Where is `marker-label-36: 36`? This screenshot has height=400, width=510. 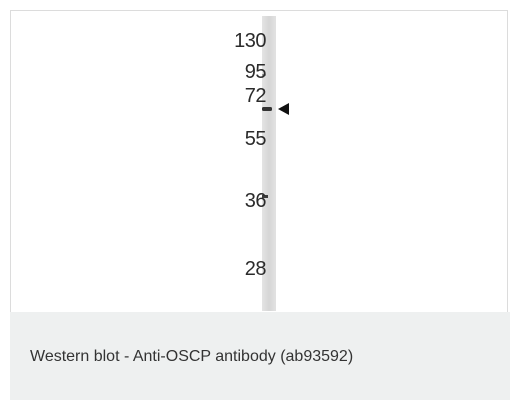
marker-label-36: 36 is located at coordinates (255, 201).